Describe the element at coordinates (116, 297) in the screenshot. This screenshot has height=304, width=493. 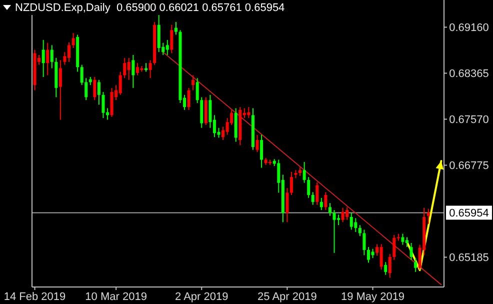
I see `x-tick-label: 10 Mar 2019` at that location.